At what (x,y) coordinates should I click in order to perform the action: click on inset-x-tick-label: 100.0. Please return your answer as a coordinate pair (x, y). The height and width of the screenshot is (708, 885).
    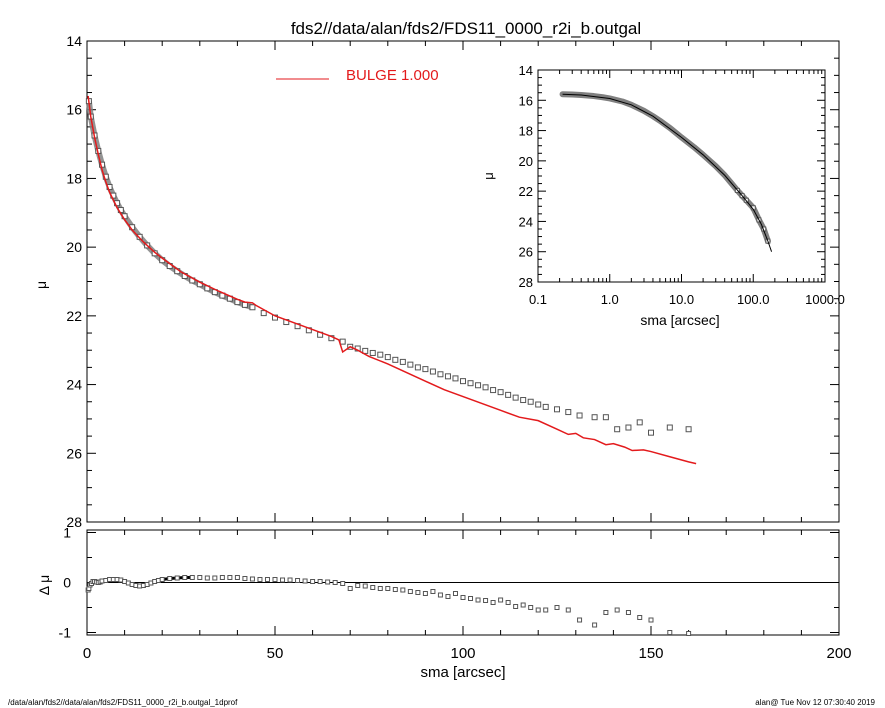
    Looking at the image, I should click on (753, 299).